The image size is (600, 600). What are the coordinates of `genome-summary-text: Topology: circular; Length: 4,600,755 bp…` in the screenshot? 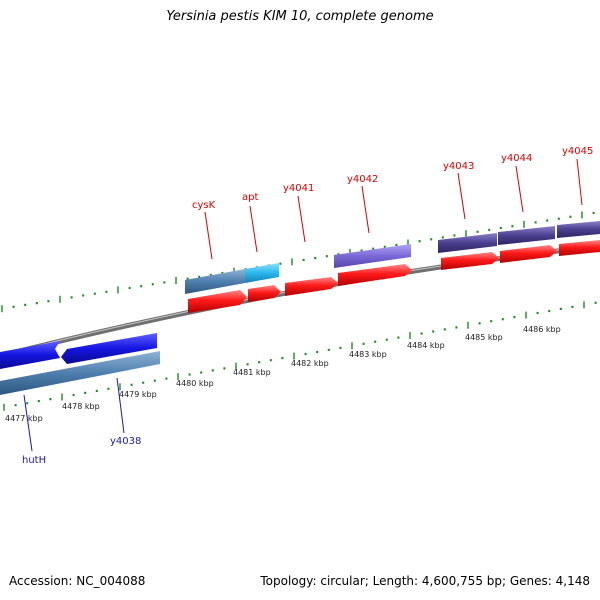 It's located at (425, 581).